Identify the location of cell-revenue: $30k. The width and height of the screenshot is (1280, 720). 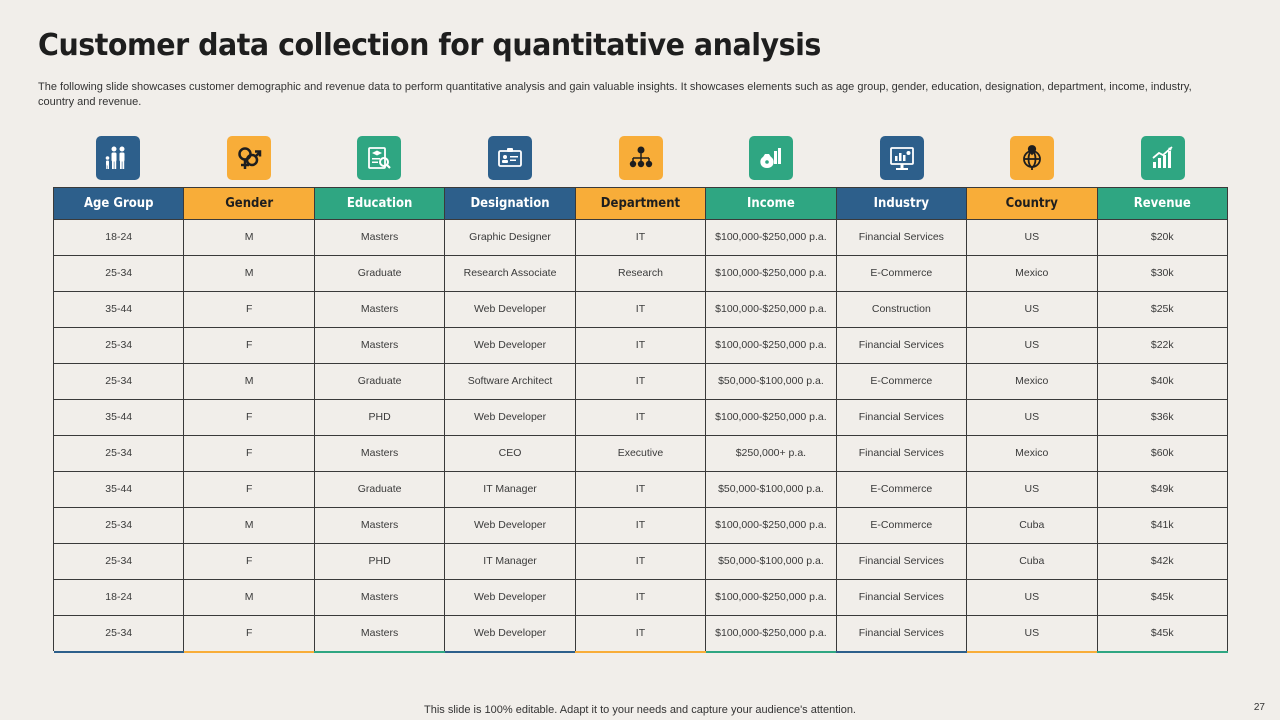
(1162, 273).